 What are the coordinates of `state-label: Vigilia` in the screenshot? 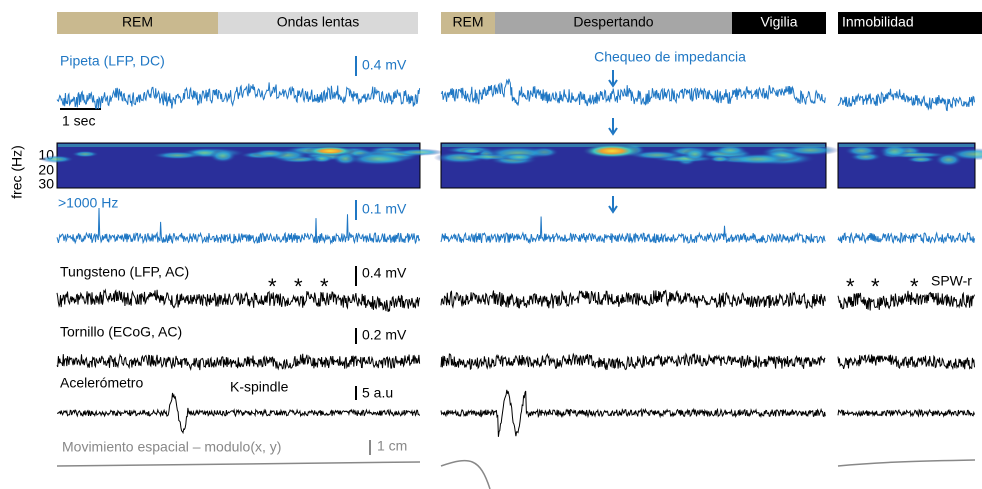 It's located at (778, 22).